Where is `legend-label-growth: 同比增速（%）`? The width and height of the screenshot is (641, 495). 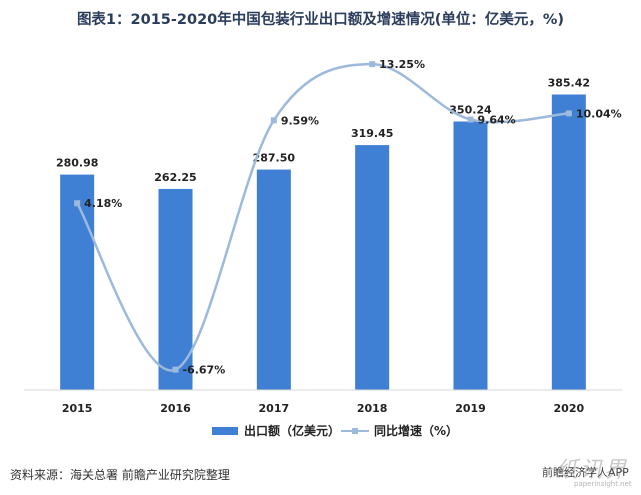
legend-label-growth: 同比增速（%） is located at coordinates (416, 431).